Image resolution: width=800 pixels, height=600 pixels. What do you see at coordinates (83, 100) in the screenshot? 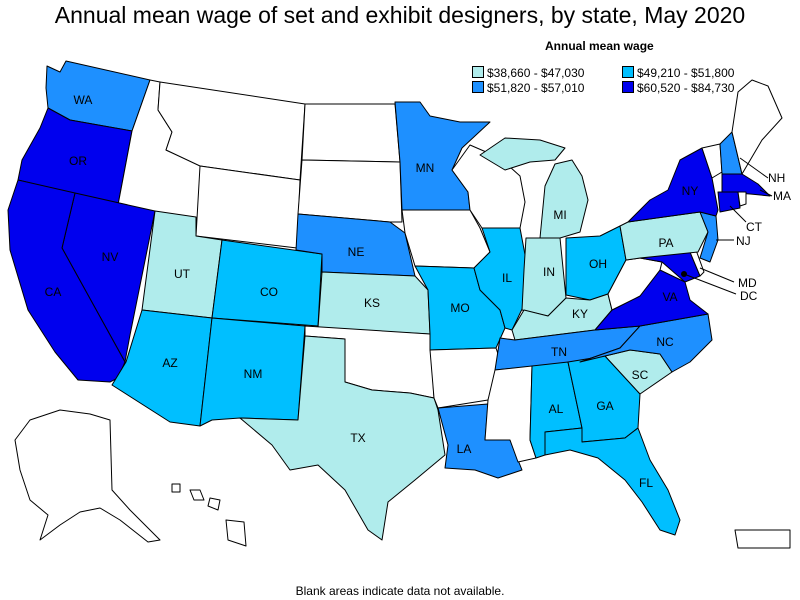
I see `state-label-WA: WA` at bounding box center [83, 100].